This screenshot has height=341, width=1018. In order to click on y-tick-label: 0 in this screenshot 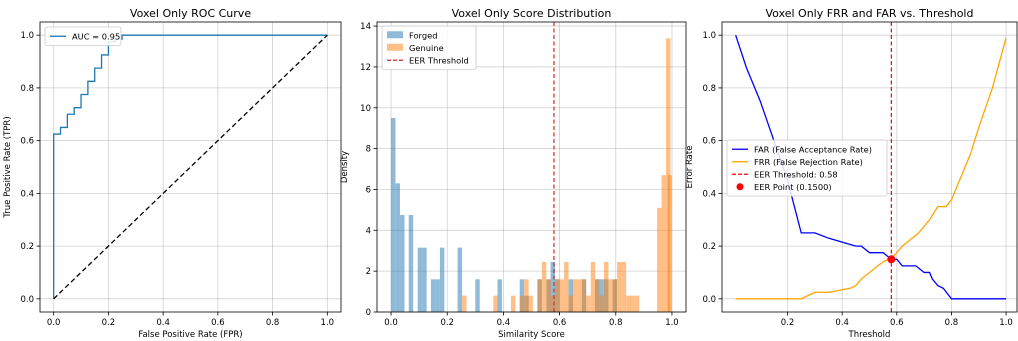, I will do `click(368, 313)`.